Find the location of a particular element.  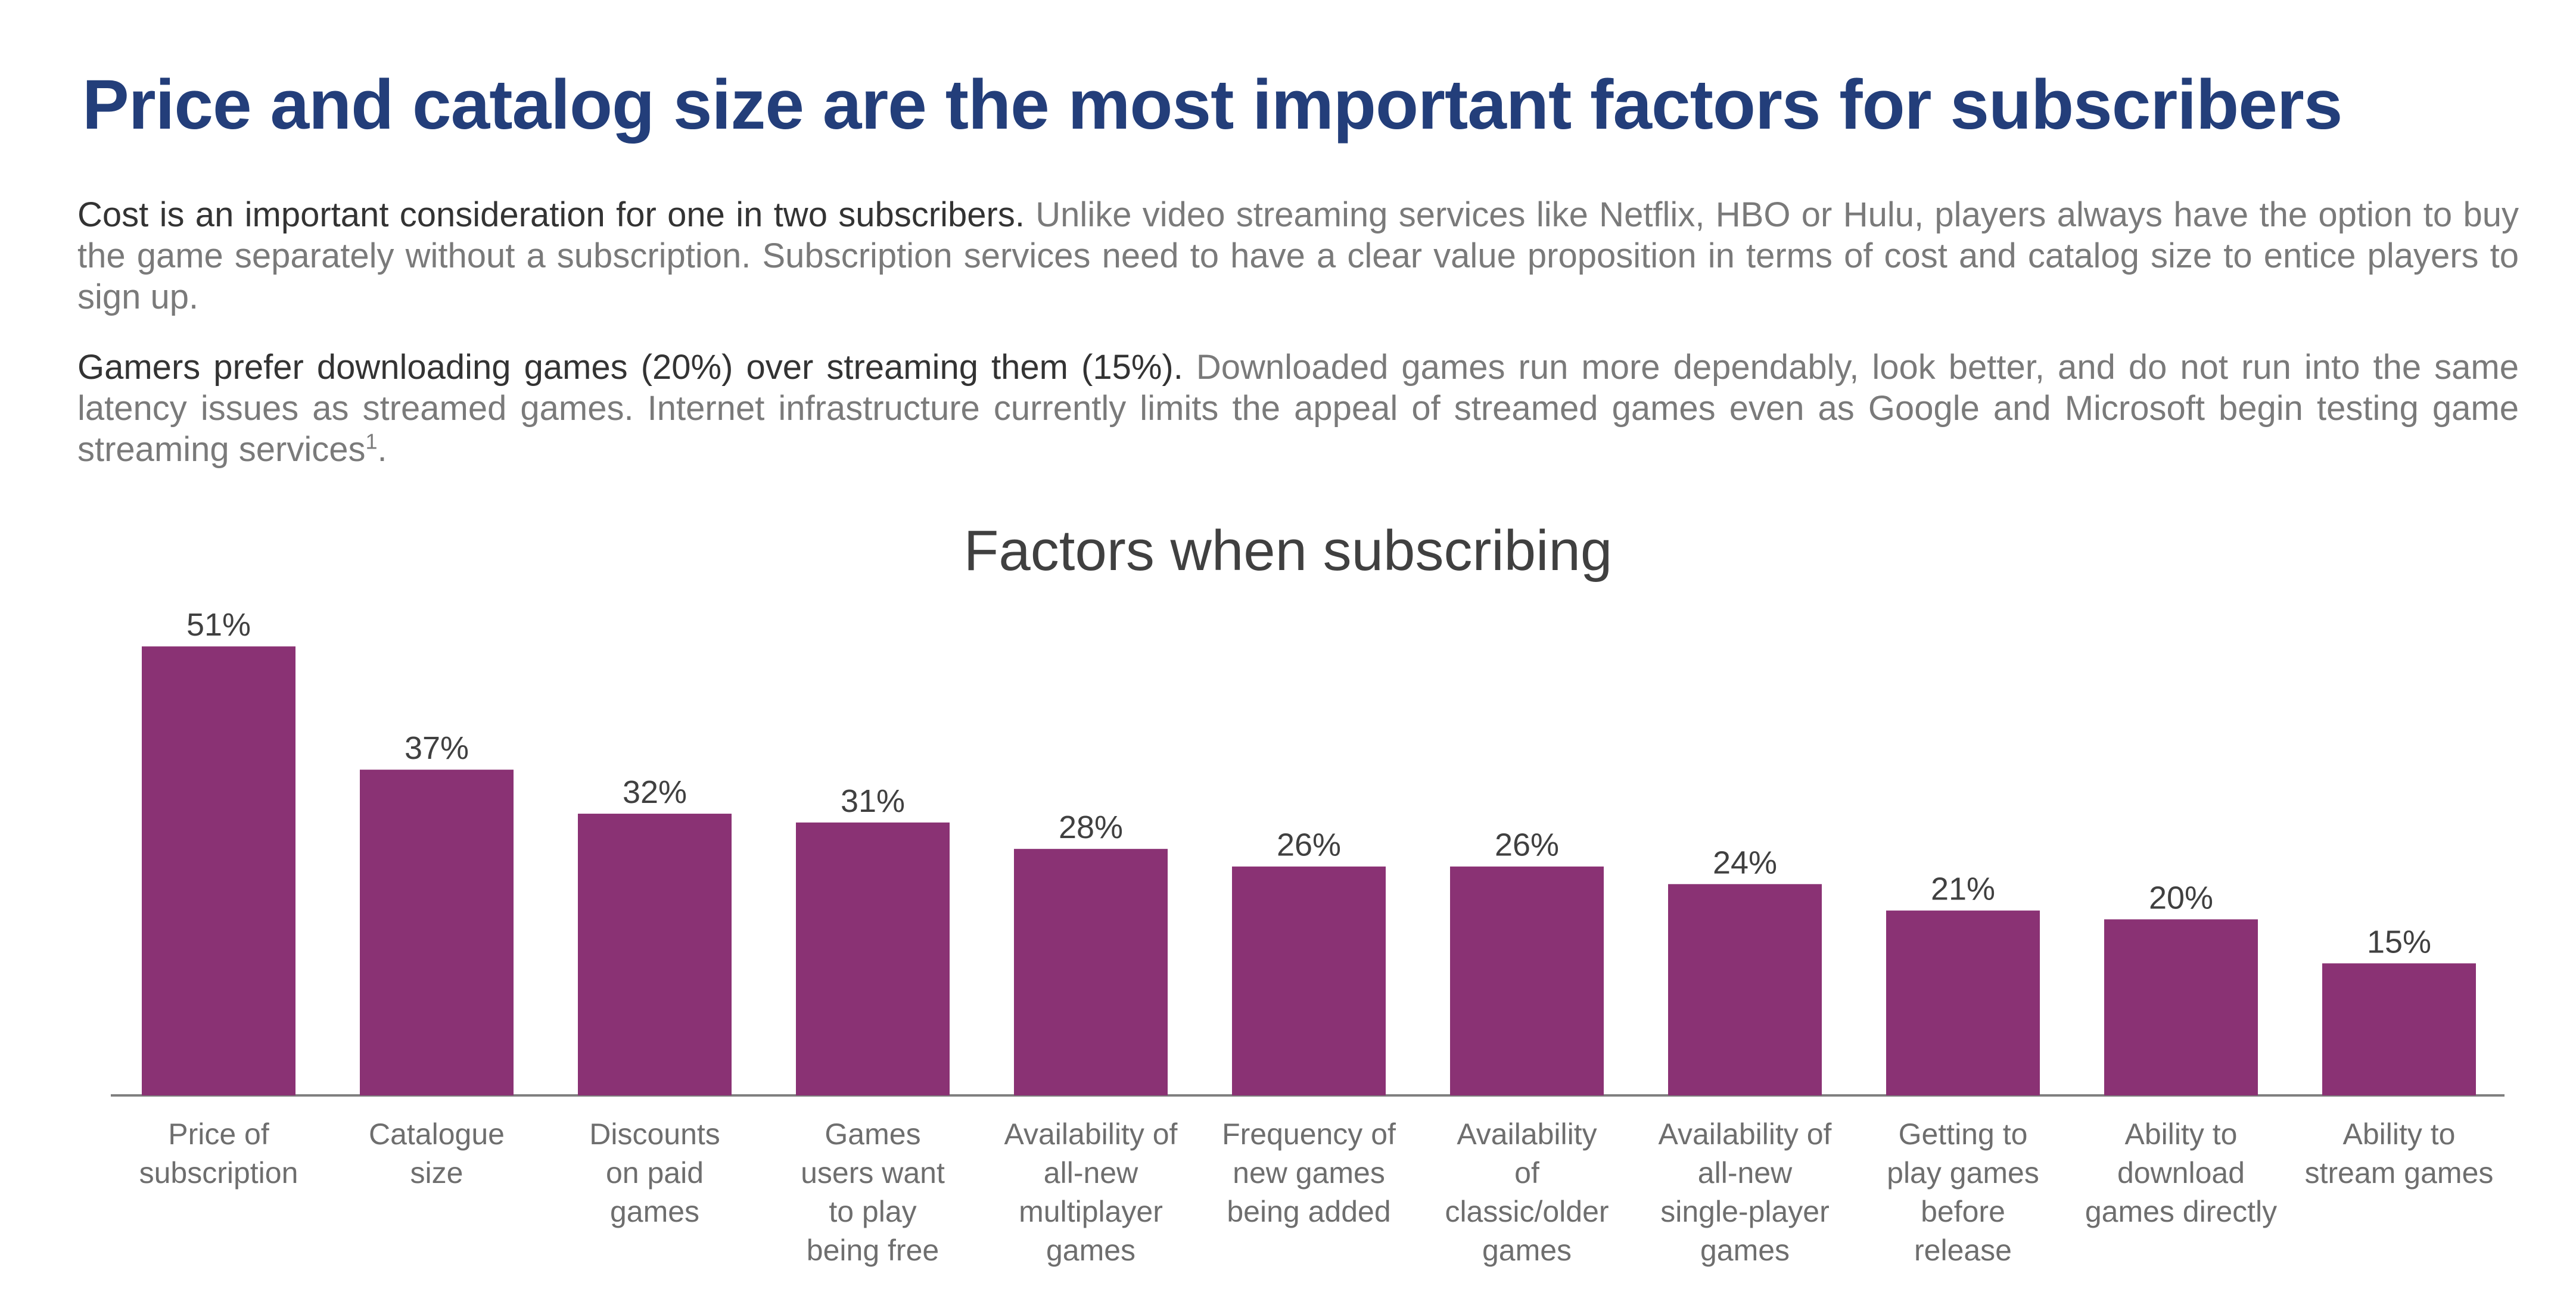

x-tick-label: Discounts on paid games is located at coordinates (654, 1173).